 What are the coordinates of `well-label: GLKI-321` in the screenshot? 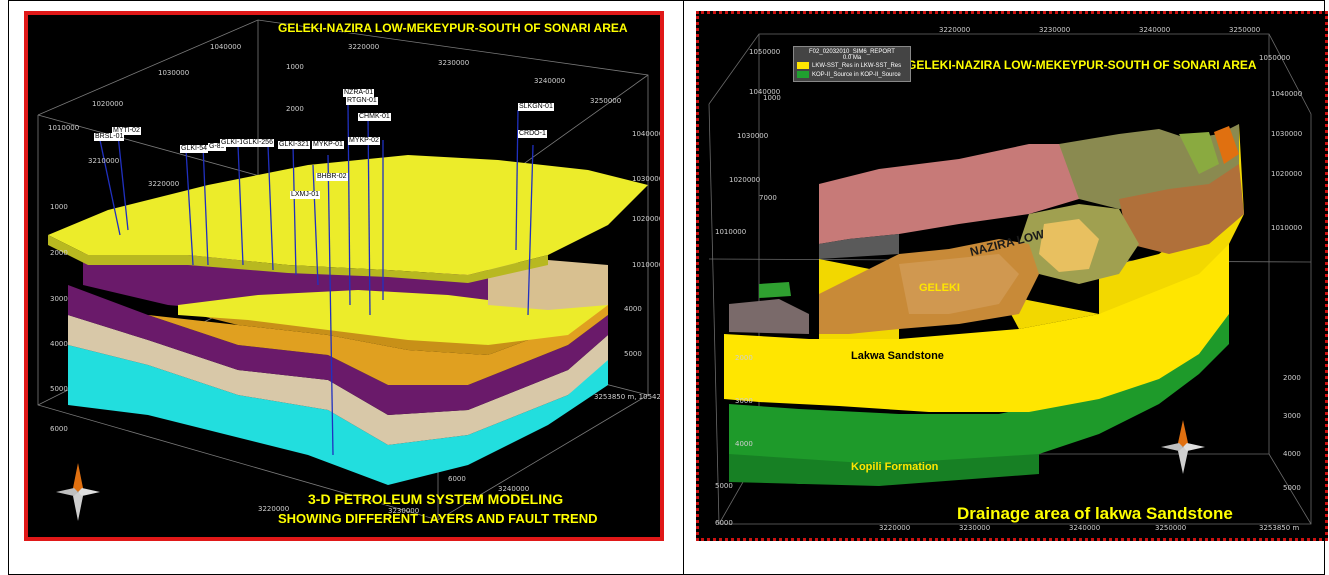 It's located at (294, 145).